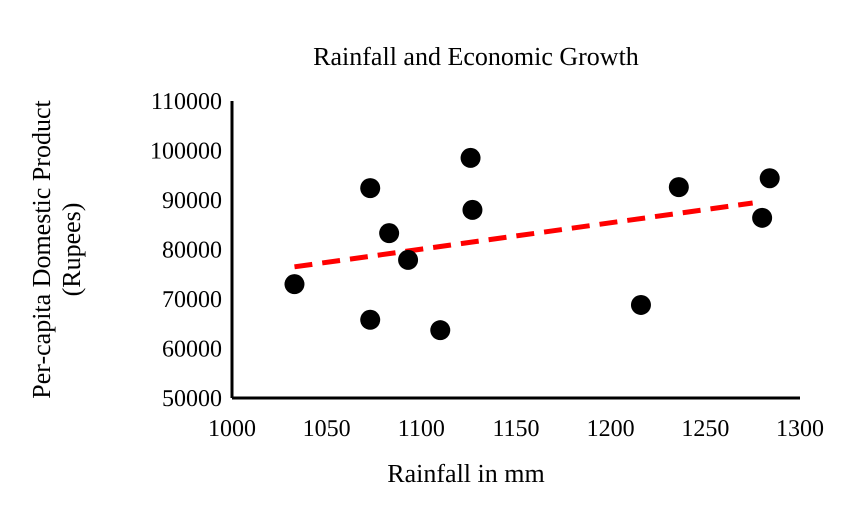 The image size is (844, 510). I want to click on y-tick-label: 110000, so click(186, 102).